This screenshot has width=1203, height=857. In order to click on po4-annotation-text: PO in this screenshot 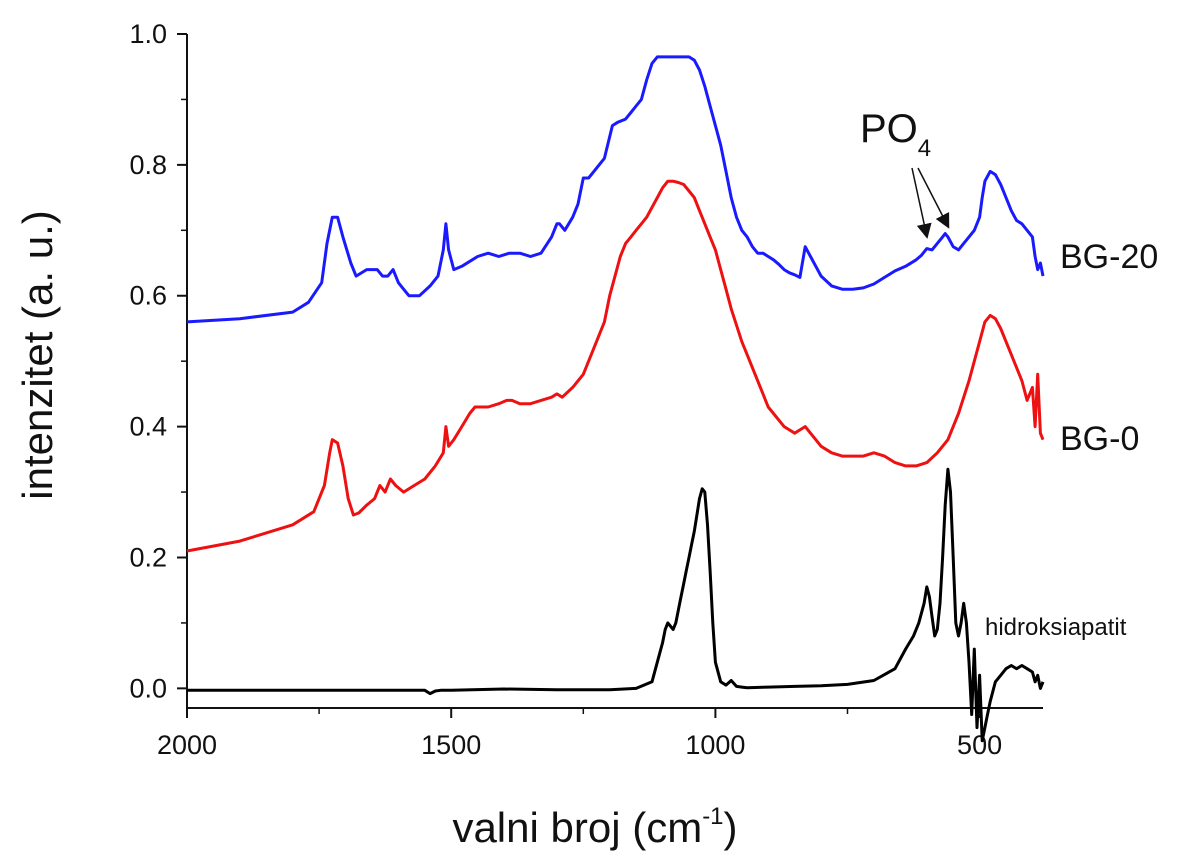, I will do `click(889, 129)`.